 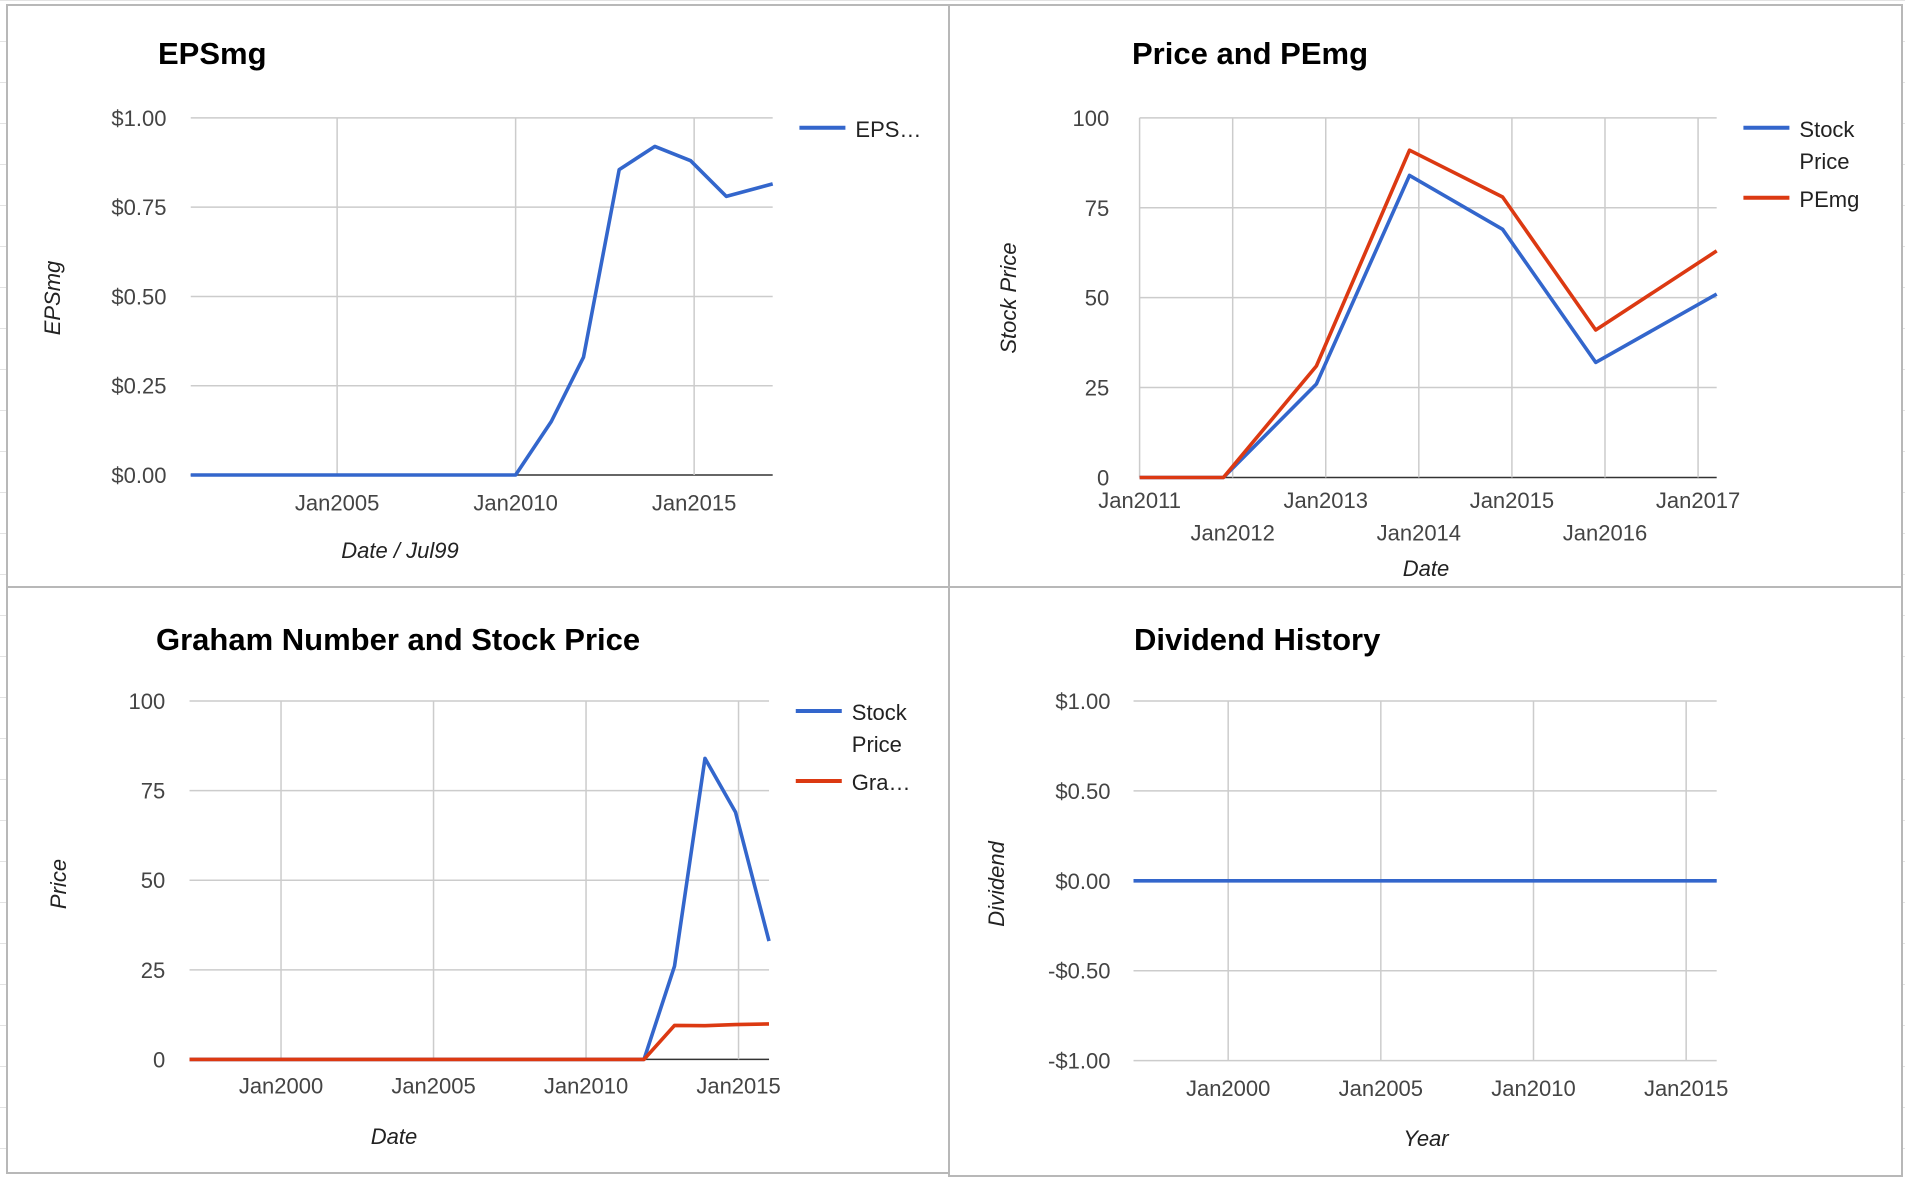 What do you see at coordinates (1426, 1138) in the screenshot?
I see `x-axis-title: Year` at bounding box center [1426, 1138].